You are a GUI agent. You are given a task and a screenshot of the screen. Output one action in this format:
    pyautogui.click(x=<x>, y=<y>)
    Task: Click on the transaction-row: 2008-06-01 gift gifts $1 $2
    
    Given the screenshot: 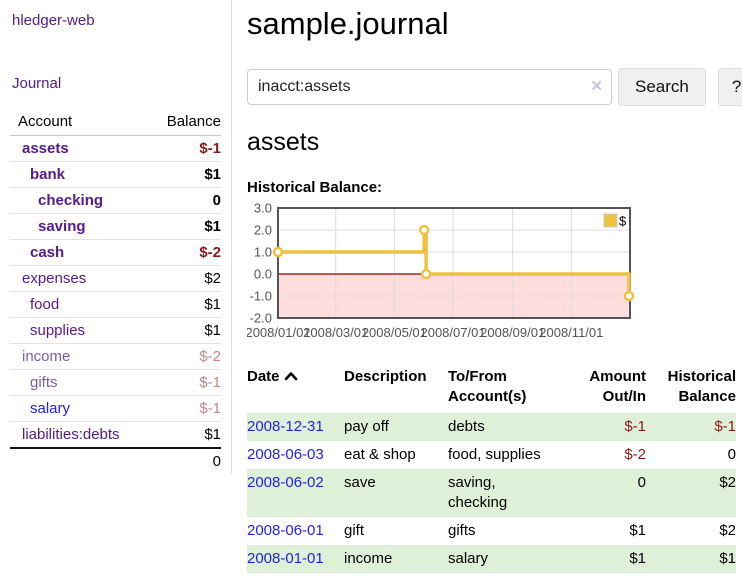 What is the action you would take?
    pyautogui.click(x=491, y=531)
    